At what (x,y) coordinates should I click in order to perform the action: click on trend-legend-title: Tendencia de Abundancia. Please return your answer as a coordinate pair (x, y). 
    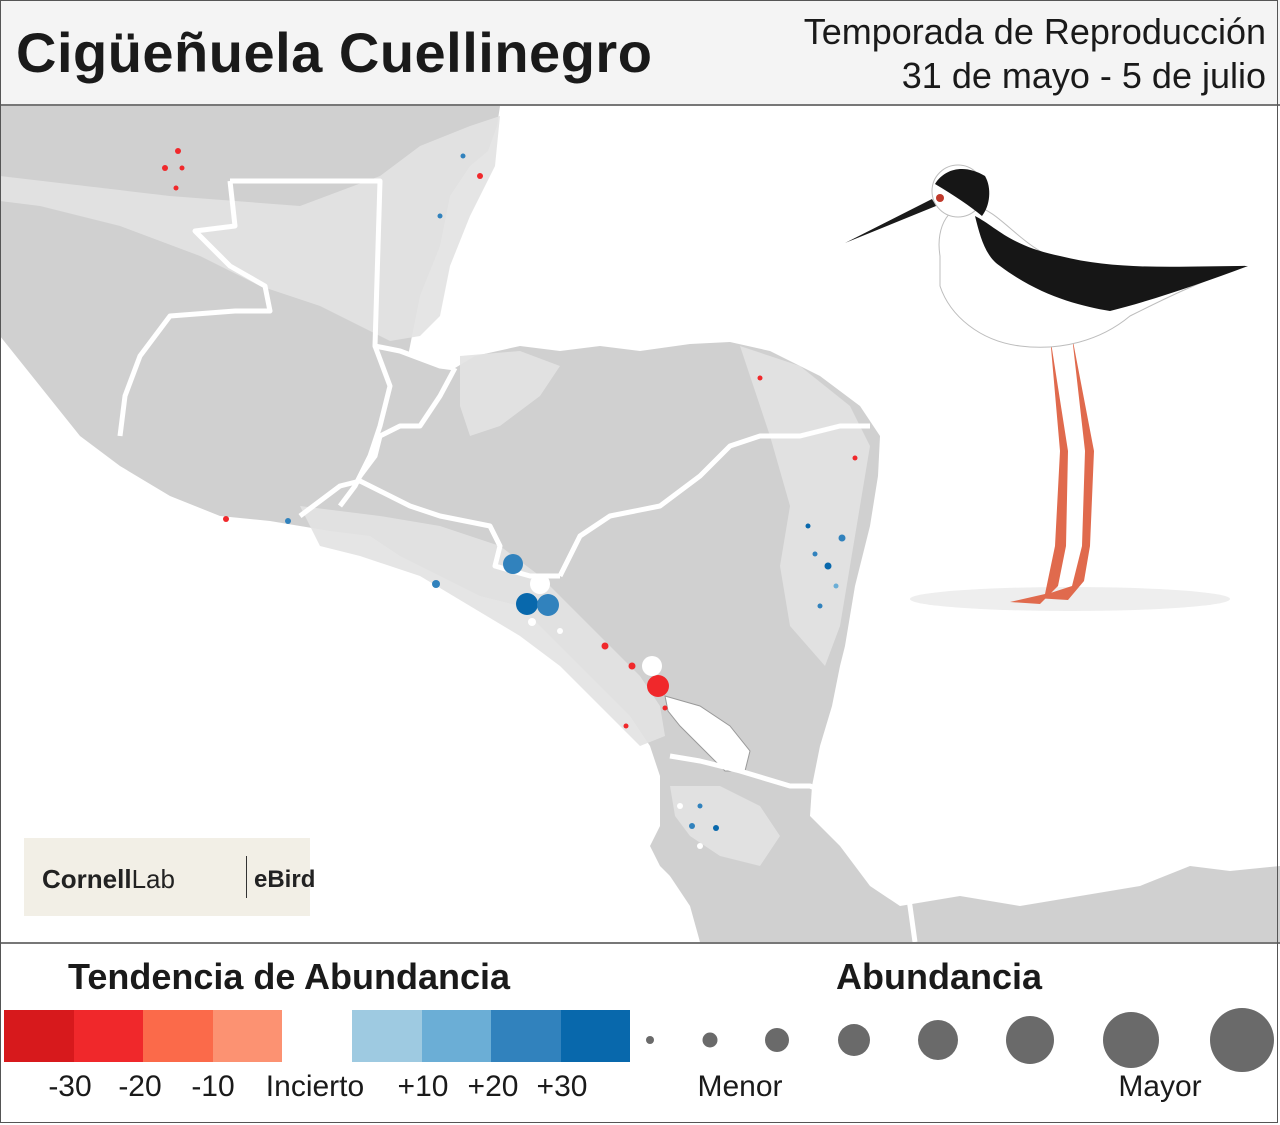
    Looking at the image, I should click on (289, 976).